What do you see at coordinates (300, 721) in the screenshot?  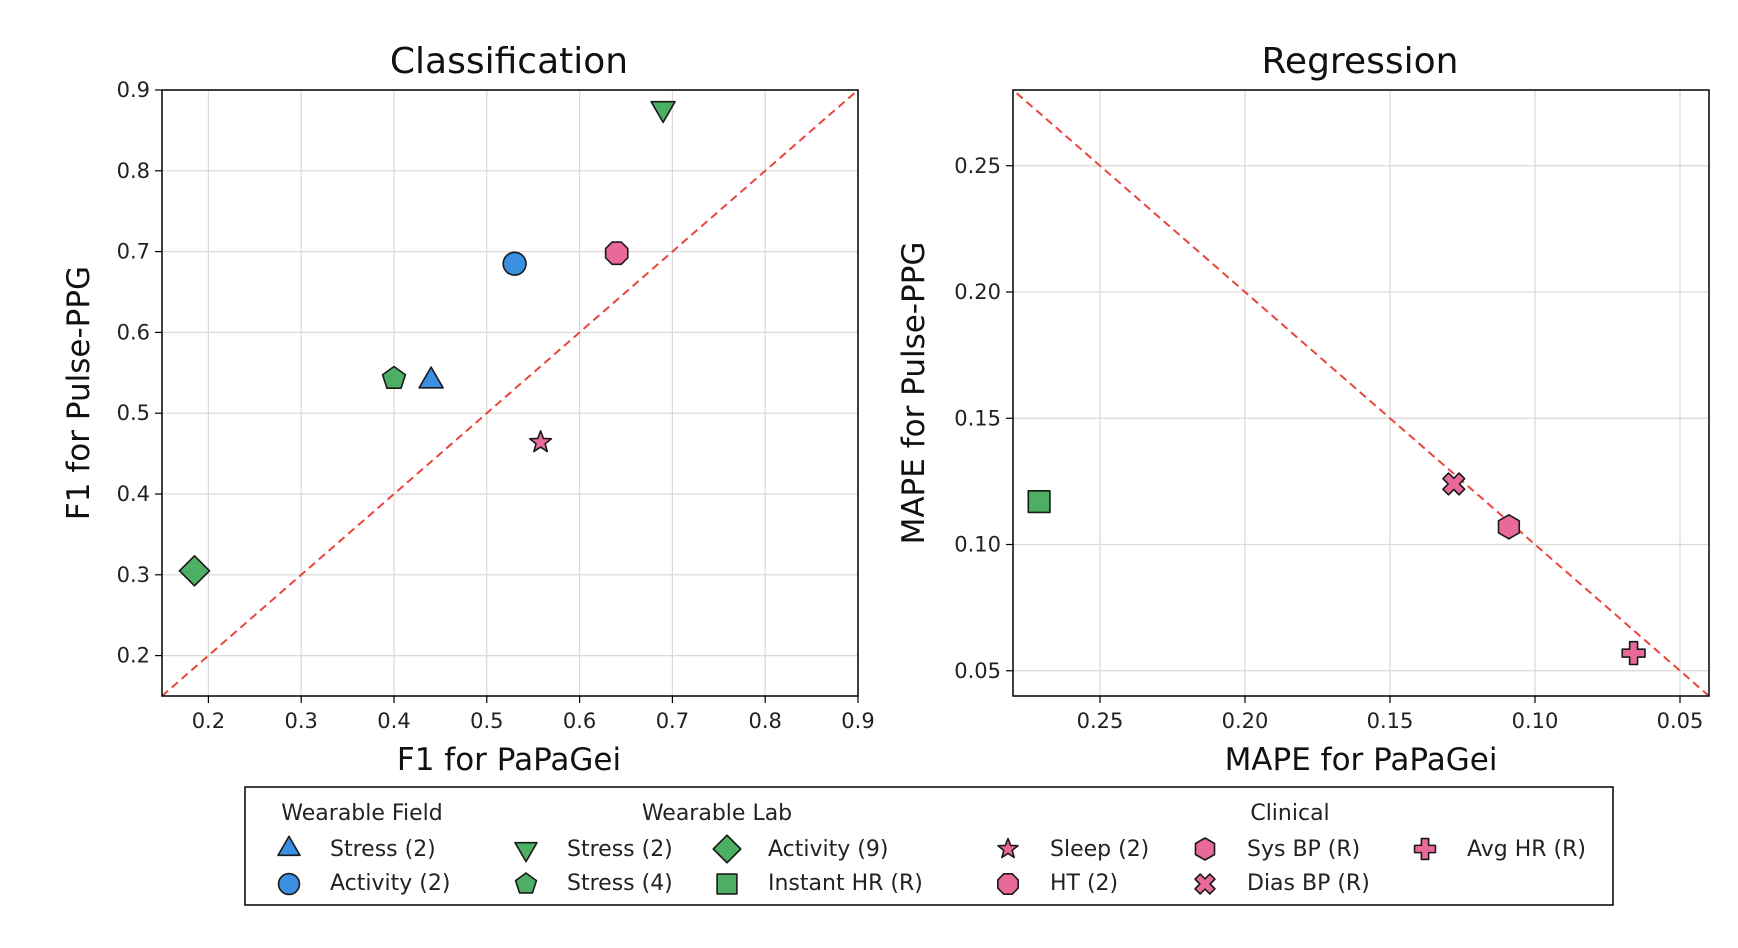 I see `x-tick-label: 0.3` at bounding box center [300, 721].